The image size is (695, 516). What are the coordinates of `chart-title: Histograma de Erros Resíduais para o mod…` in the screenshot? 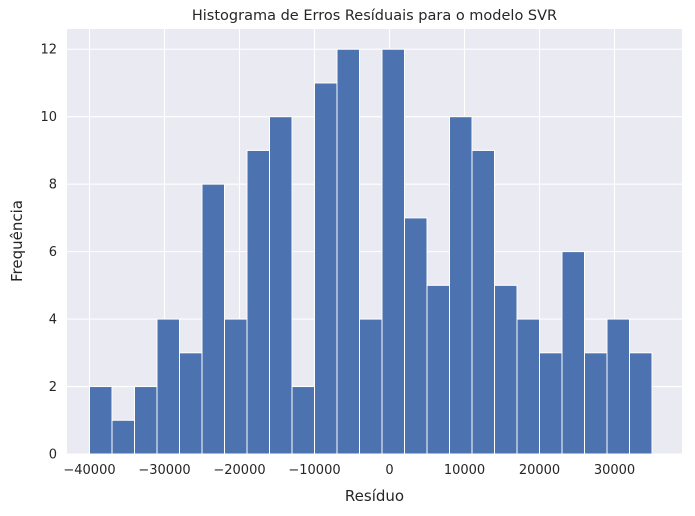 It's located at (374, 16).